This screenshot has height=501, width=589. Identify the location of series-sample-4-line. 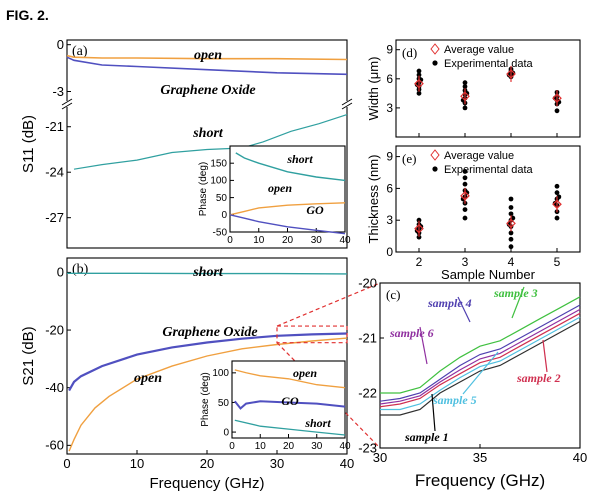
(480, 353).